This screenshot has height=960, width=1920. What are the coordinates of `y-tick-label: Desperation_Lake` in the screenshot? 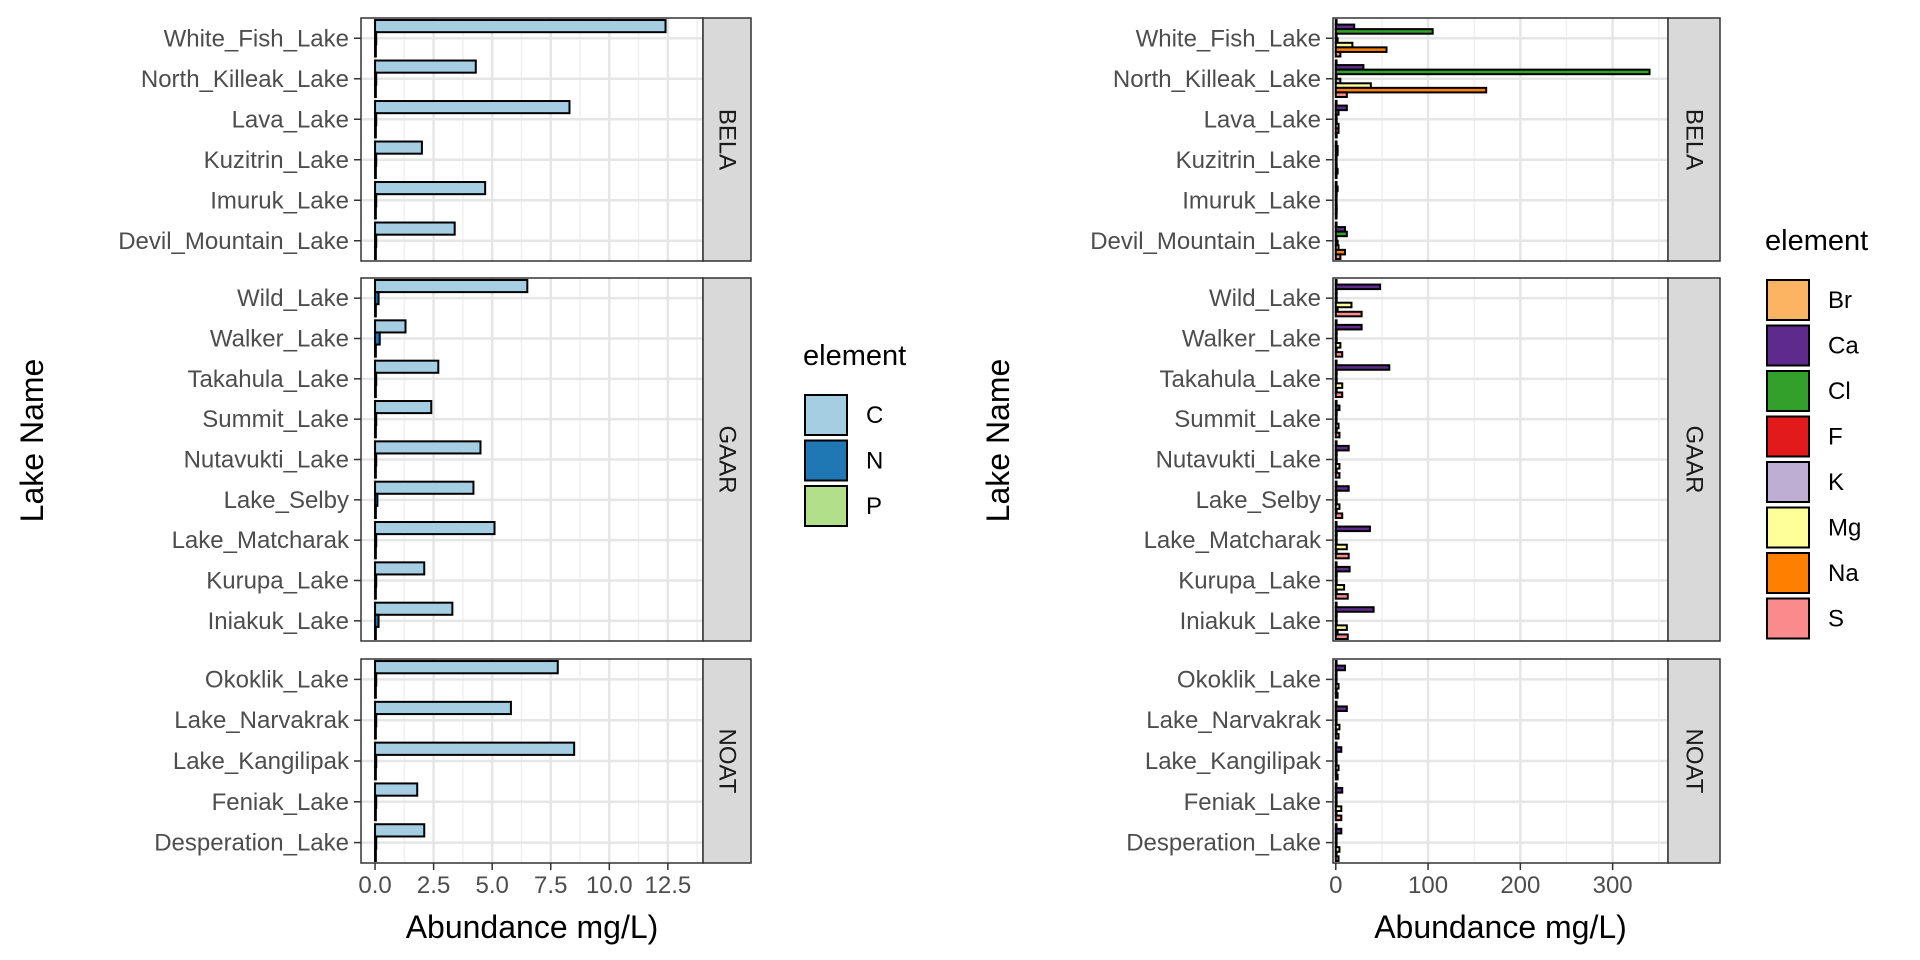 It's located at (1223, 843).